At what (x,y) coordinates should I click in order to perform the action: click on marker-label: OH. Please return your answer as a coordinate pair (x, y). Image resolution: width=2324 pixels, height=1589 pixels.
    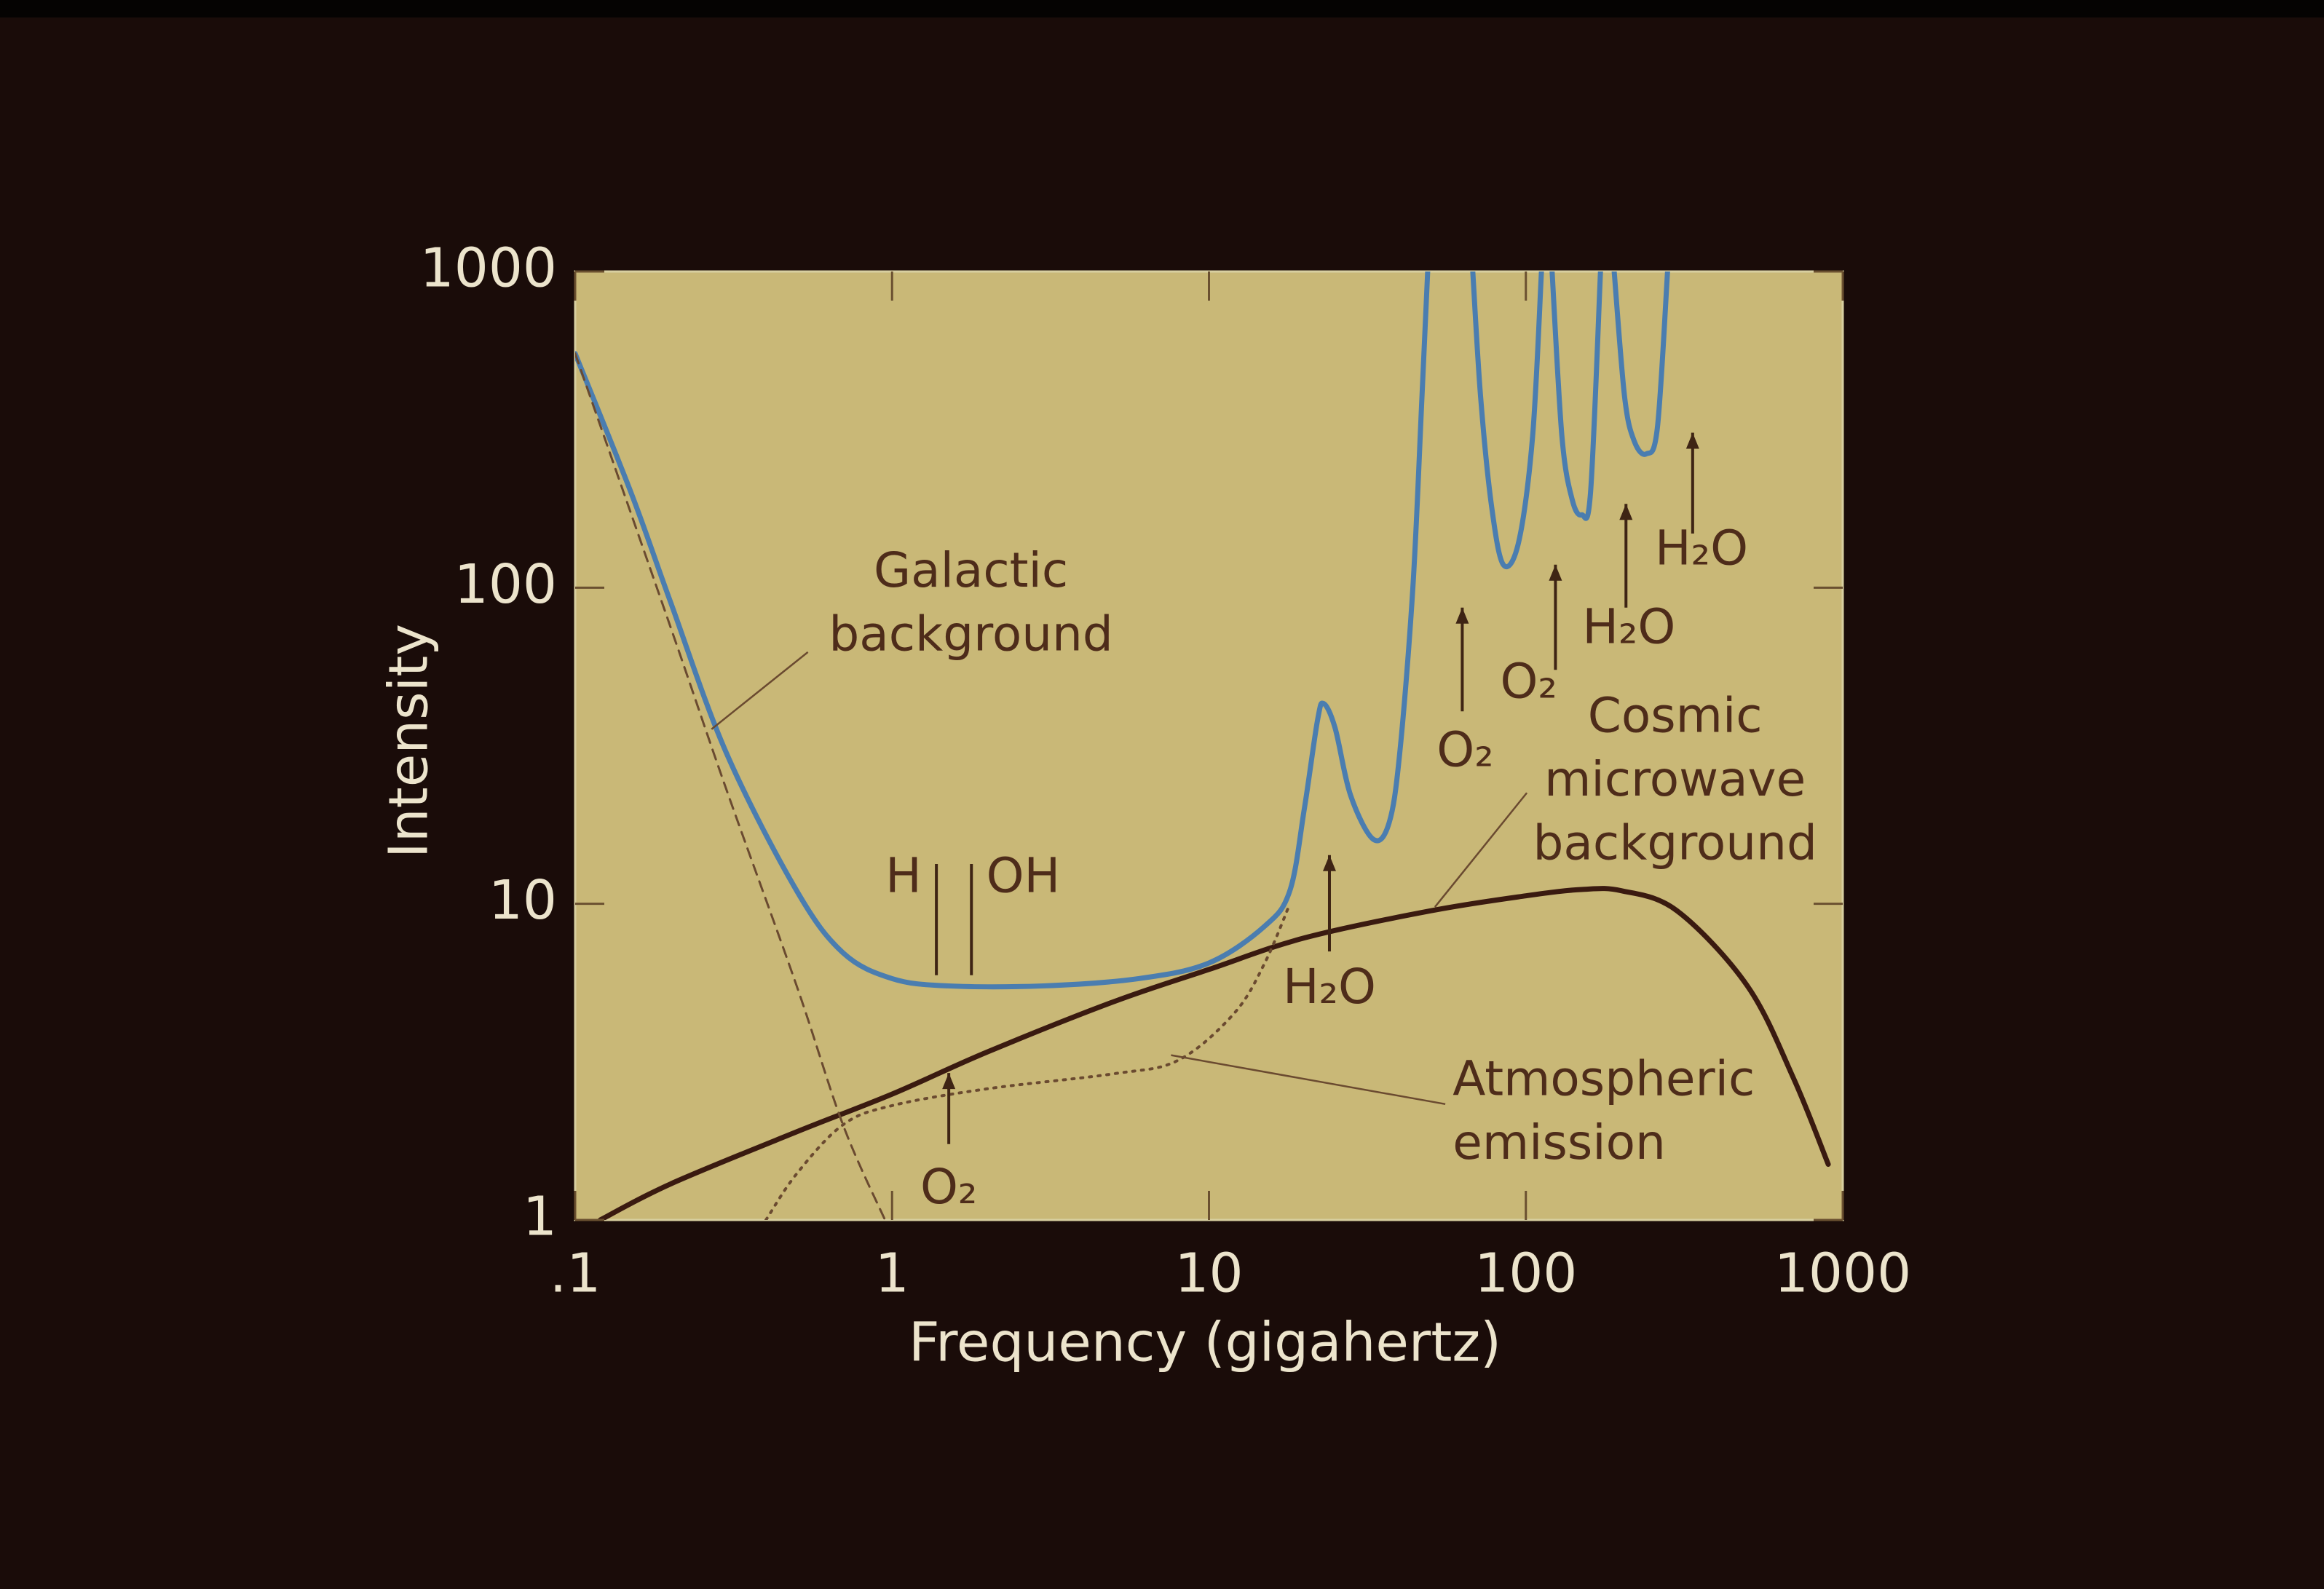
    Looking at the image, I should click on (1024, 875).